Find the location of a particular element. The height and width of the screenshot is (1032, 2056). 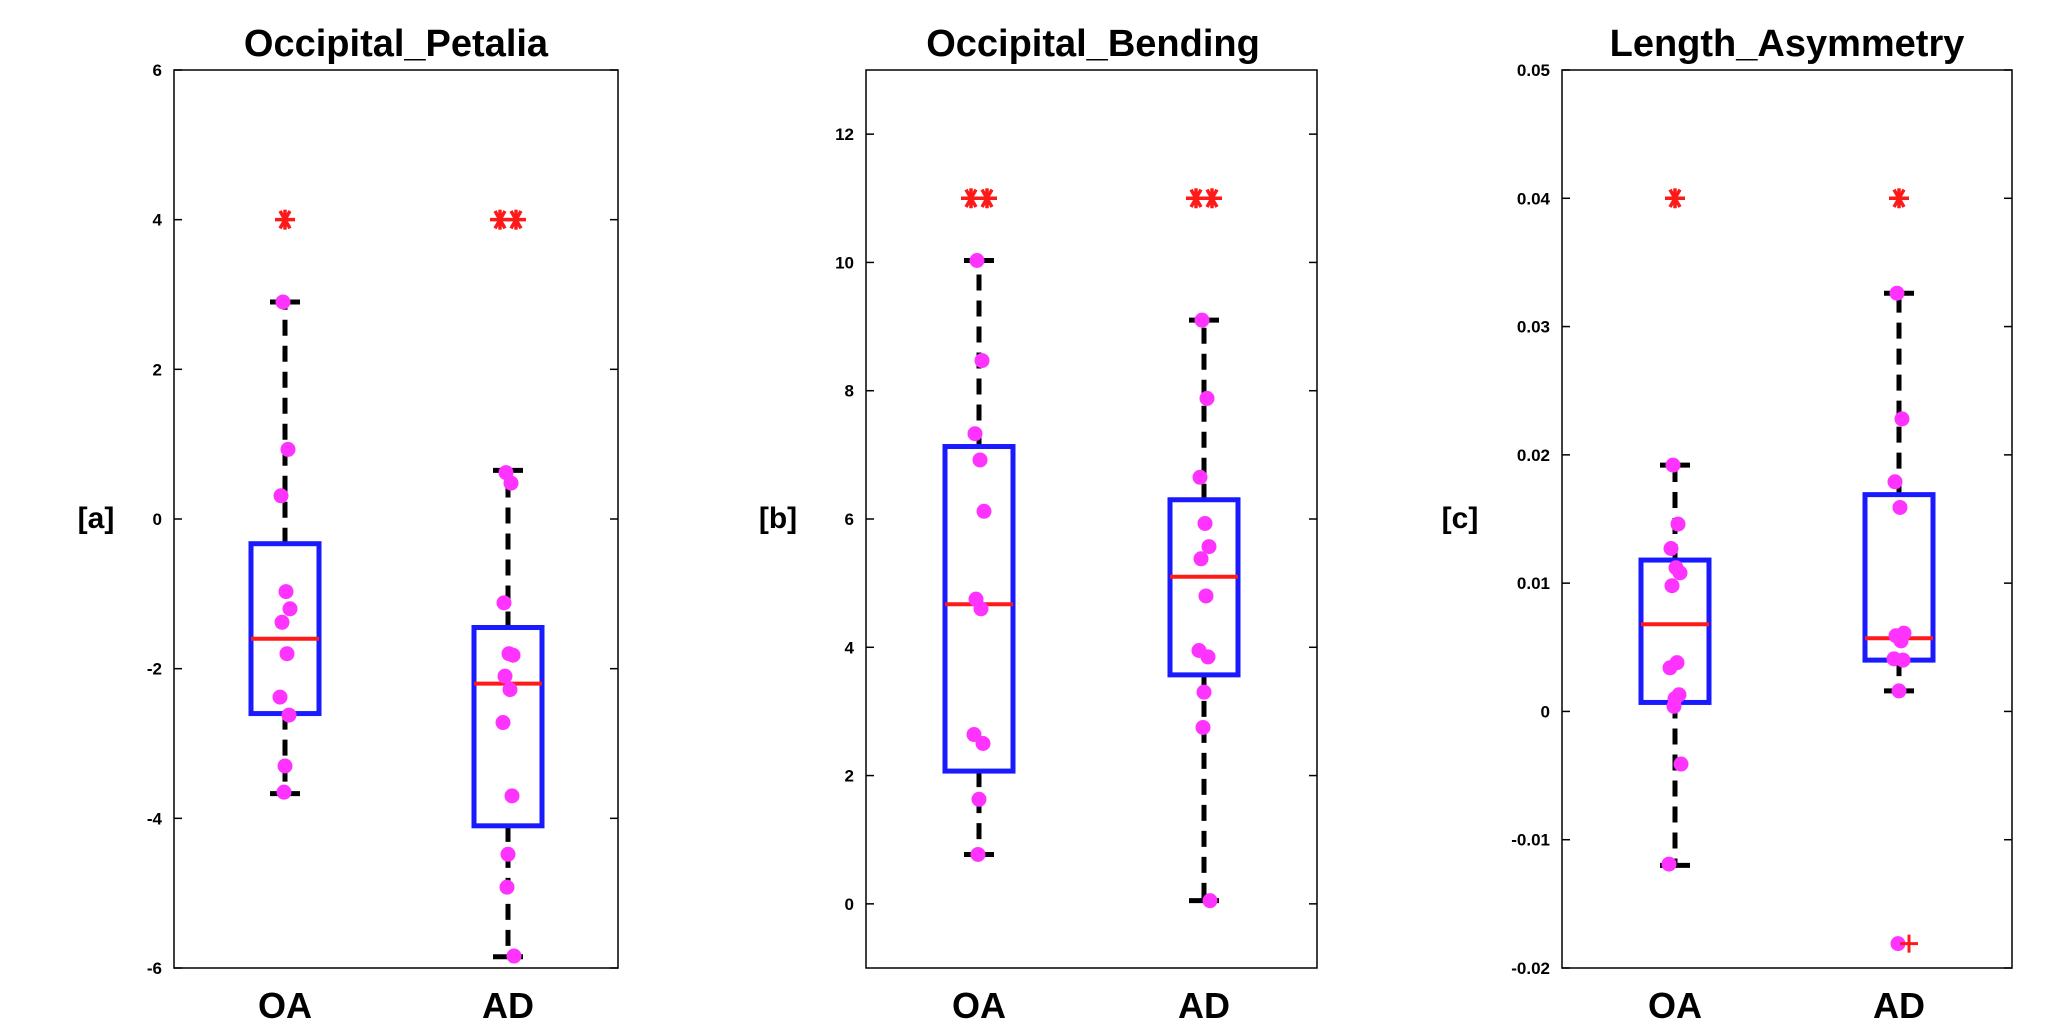

outlier-marker is located at coordinates (1909, 943).